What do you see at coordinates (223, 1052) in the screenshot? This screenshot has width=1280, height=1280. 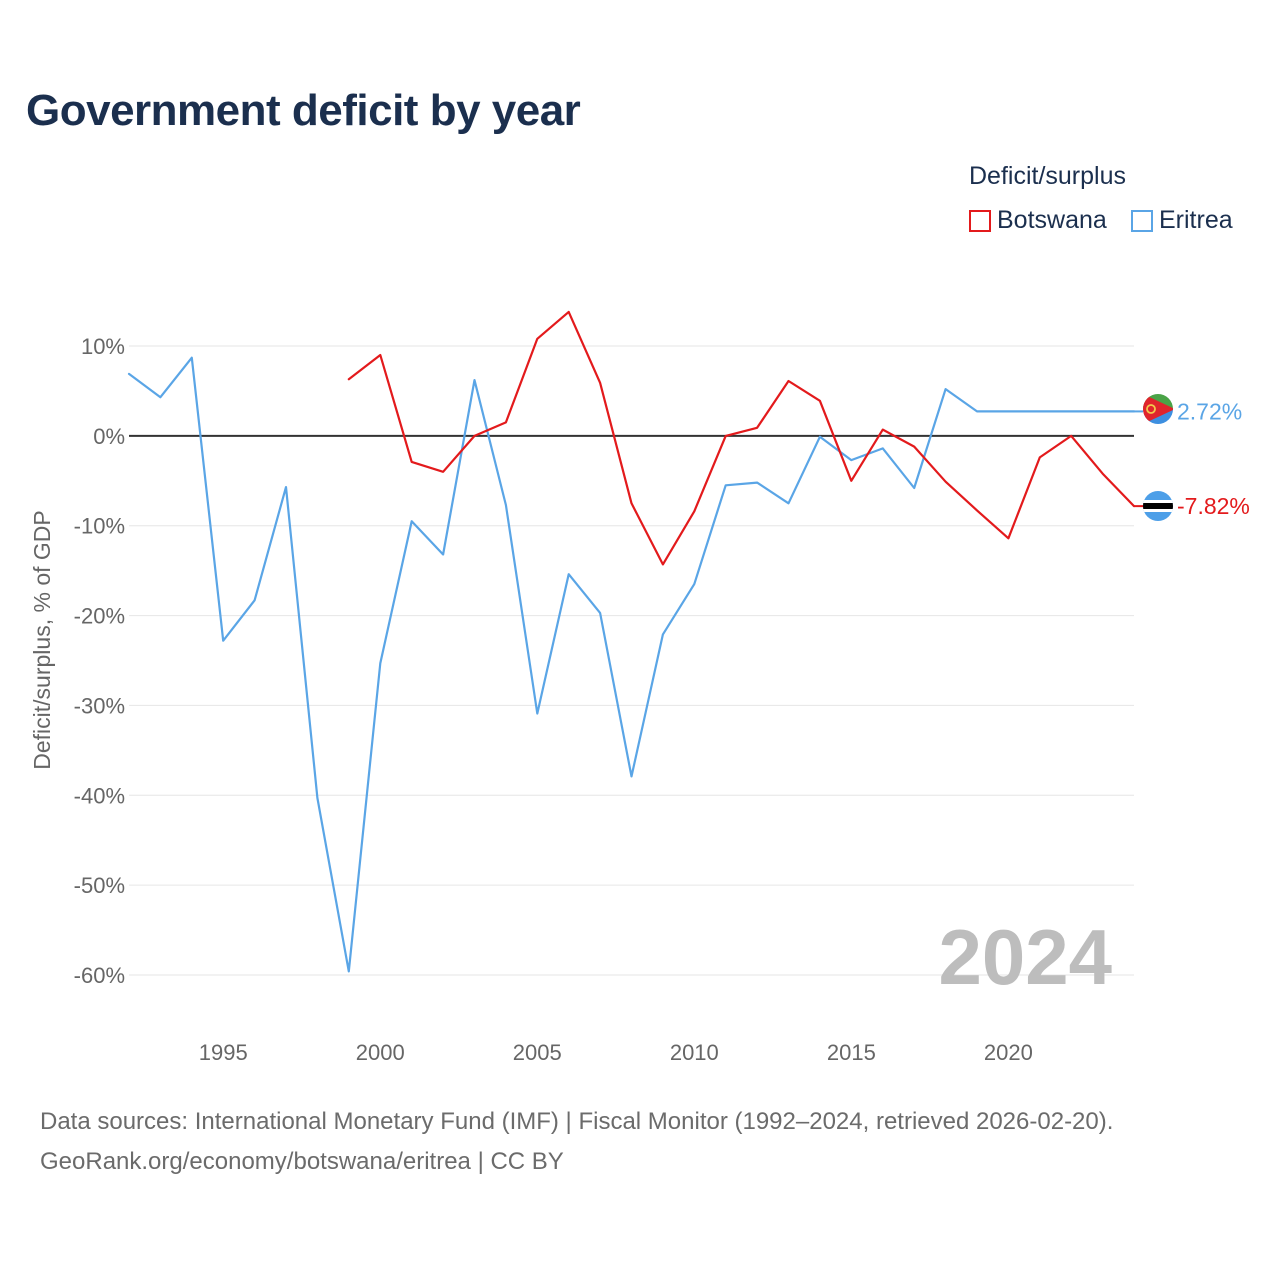 I see `x-tick-label: 1995` at bounding box center [223, 1052].